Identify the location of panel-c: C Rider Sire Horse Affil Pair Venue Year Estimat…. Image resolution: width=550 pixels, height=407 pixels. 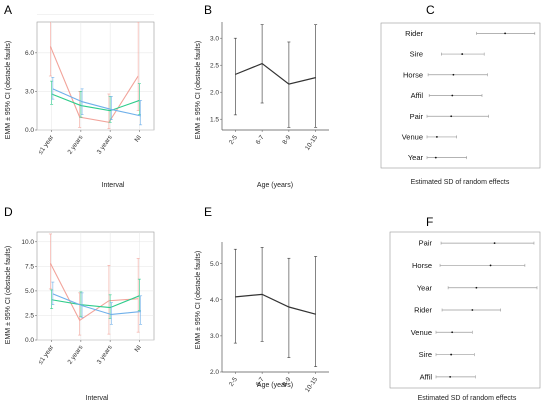
(460, 94).